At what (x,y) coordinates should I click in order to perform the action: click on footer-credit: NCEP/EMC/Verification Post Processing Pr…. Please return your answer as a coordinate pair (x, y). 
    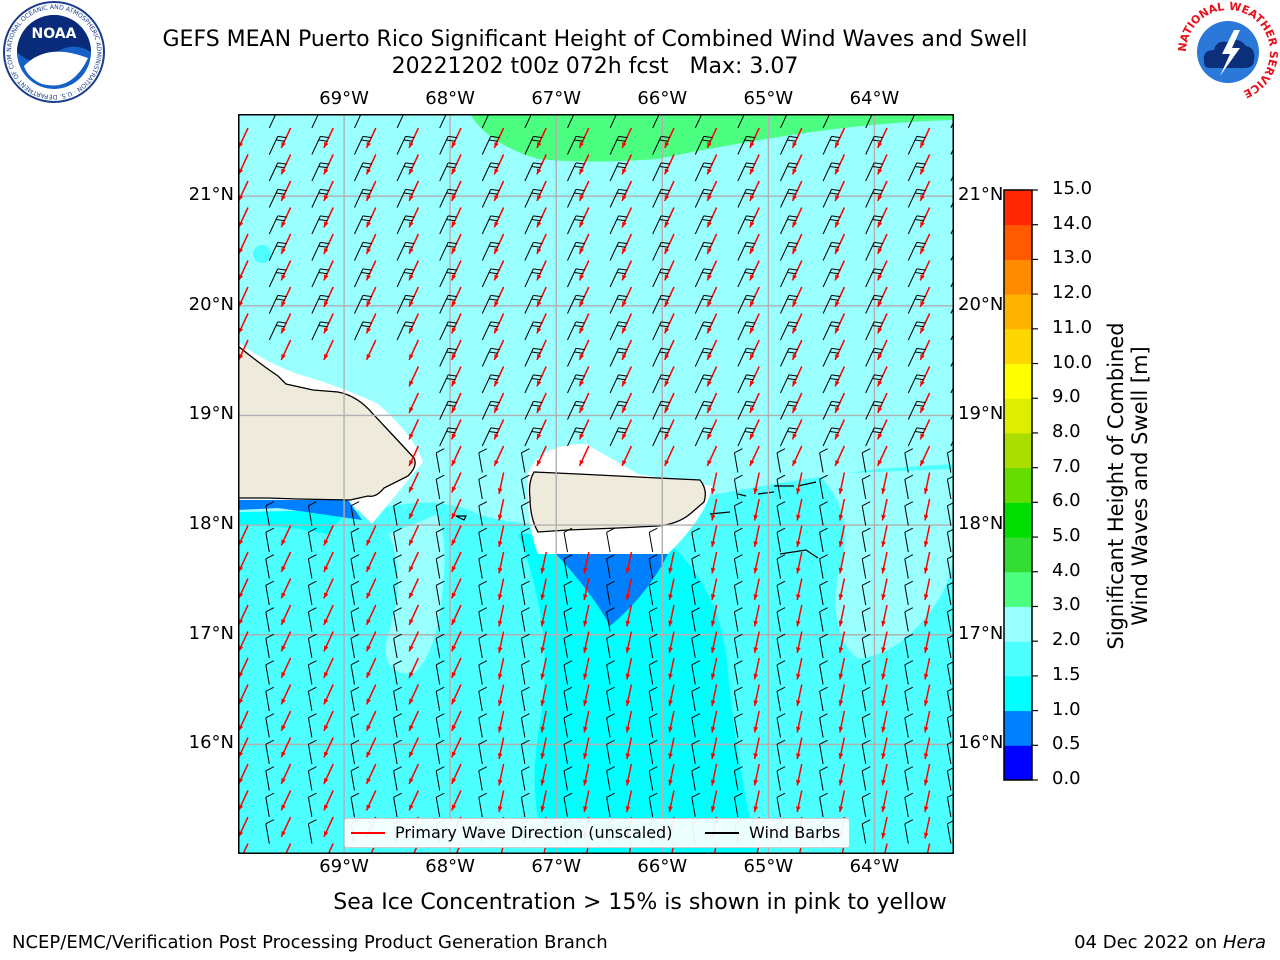
    Looking at the image, I should click on (310, 942).